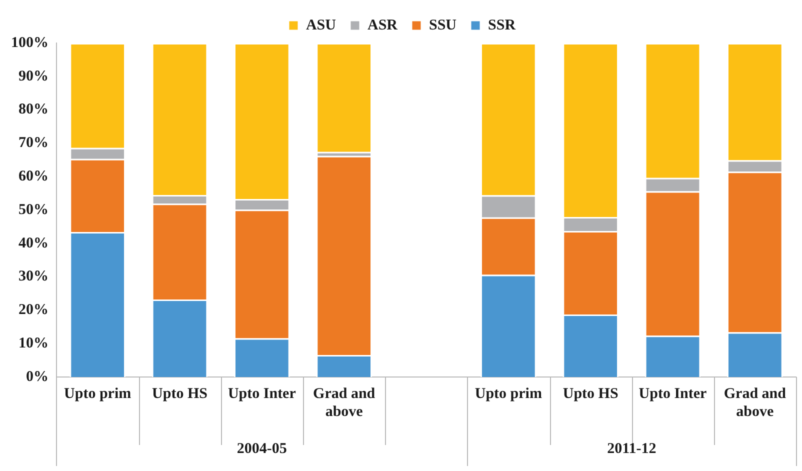 Image resolution: width=802 pixels, height=471 pixels. I want to click on y-tick-label: 70%, so click(33, 143).